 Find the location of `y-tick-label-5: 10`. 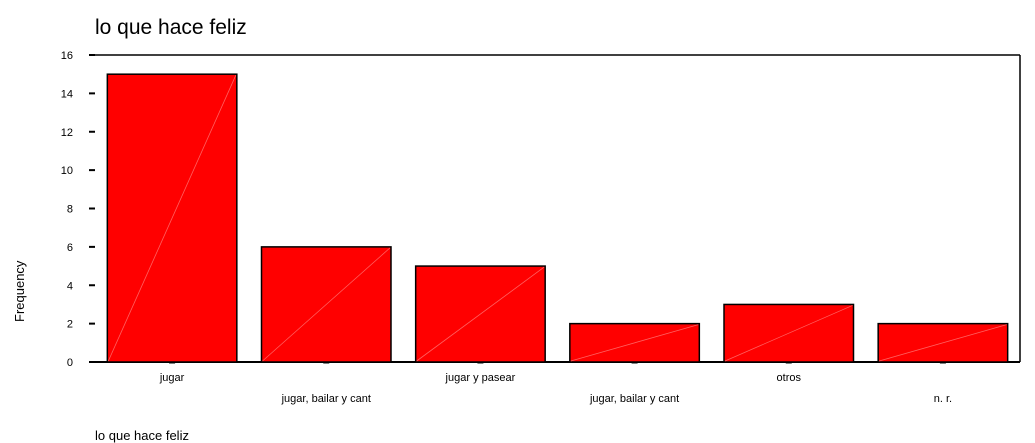

y-tick-label-5: 10 is located at coordinates (67, 171).